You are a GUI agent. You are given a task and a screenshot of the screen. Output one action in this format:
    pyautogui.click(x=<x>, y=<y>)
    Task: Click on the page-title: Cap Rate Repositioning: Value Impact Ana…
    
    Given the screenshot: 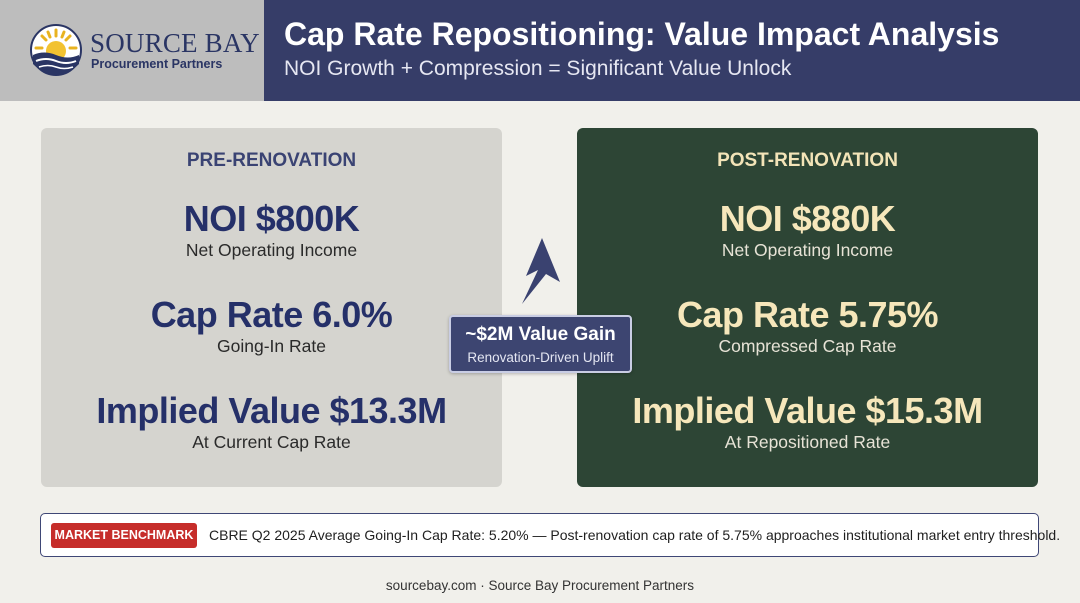 What is the action you would take?
    pyautogui.click(x=642, y=34)
    